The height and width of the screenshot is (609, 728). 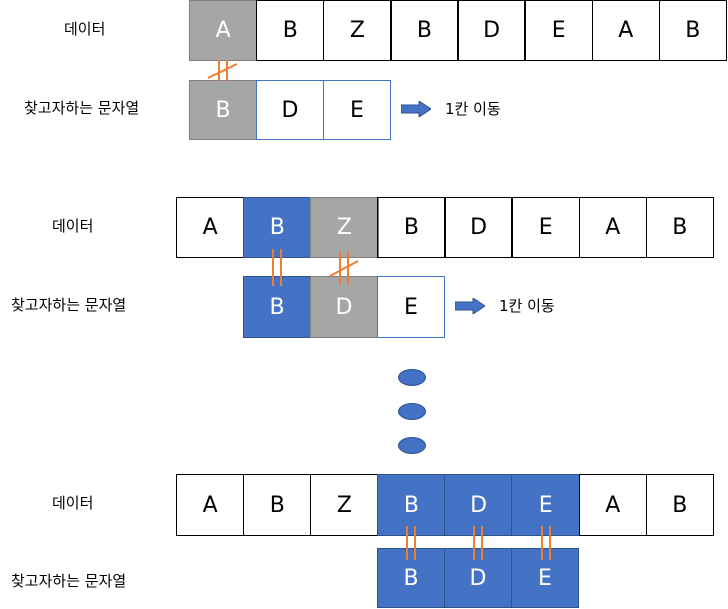 What do you see at coordinates (82, 108) in the screenshot?
I see `pattern-label-1: 찾고자하는 문자열` at bounding box center [82, 108].